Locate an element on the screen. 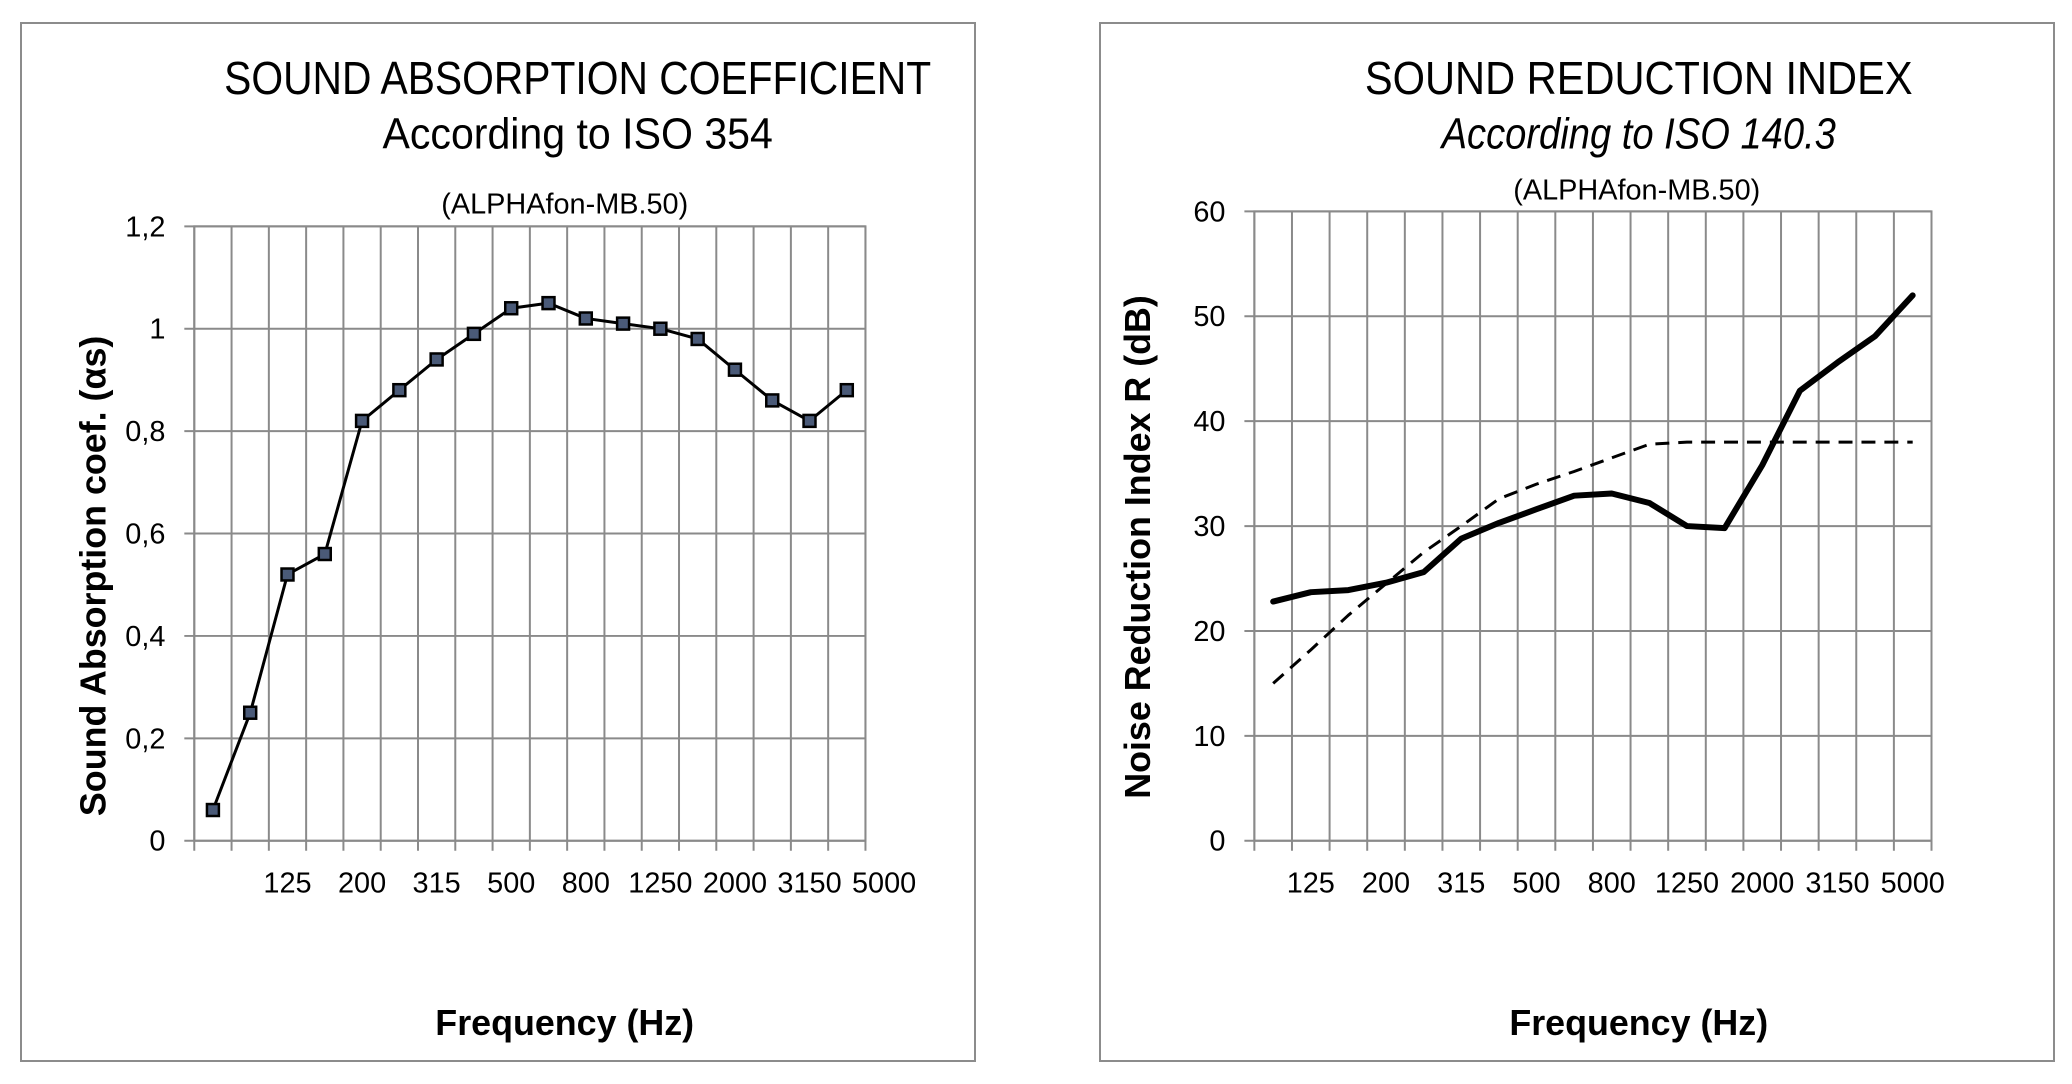 Image resolution: width=2072 pixels, height=1084 pixels. y-tick-label: 20 is located at coordinates (1209, 632).